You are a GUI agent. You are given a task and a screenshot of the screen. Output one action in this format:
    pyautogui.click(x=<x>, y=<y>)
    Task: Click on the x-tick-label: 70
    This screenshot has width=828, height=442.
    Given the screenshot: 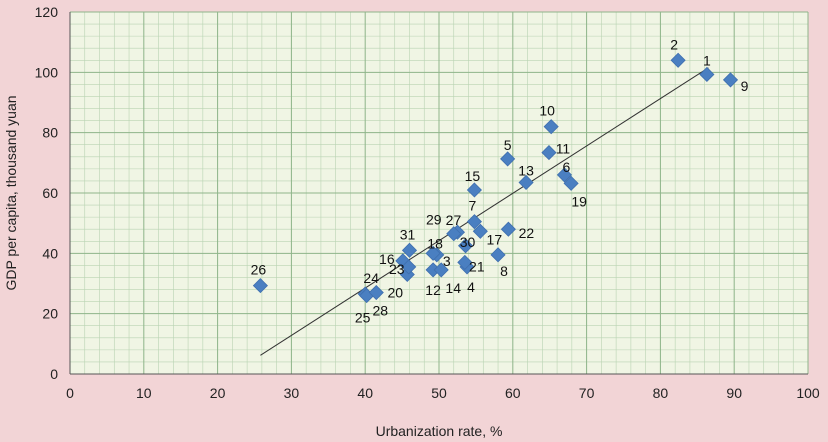 What is the action you would take?
    pyautogui.click(x=587, y=393)
    